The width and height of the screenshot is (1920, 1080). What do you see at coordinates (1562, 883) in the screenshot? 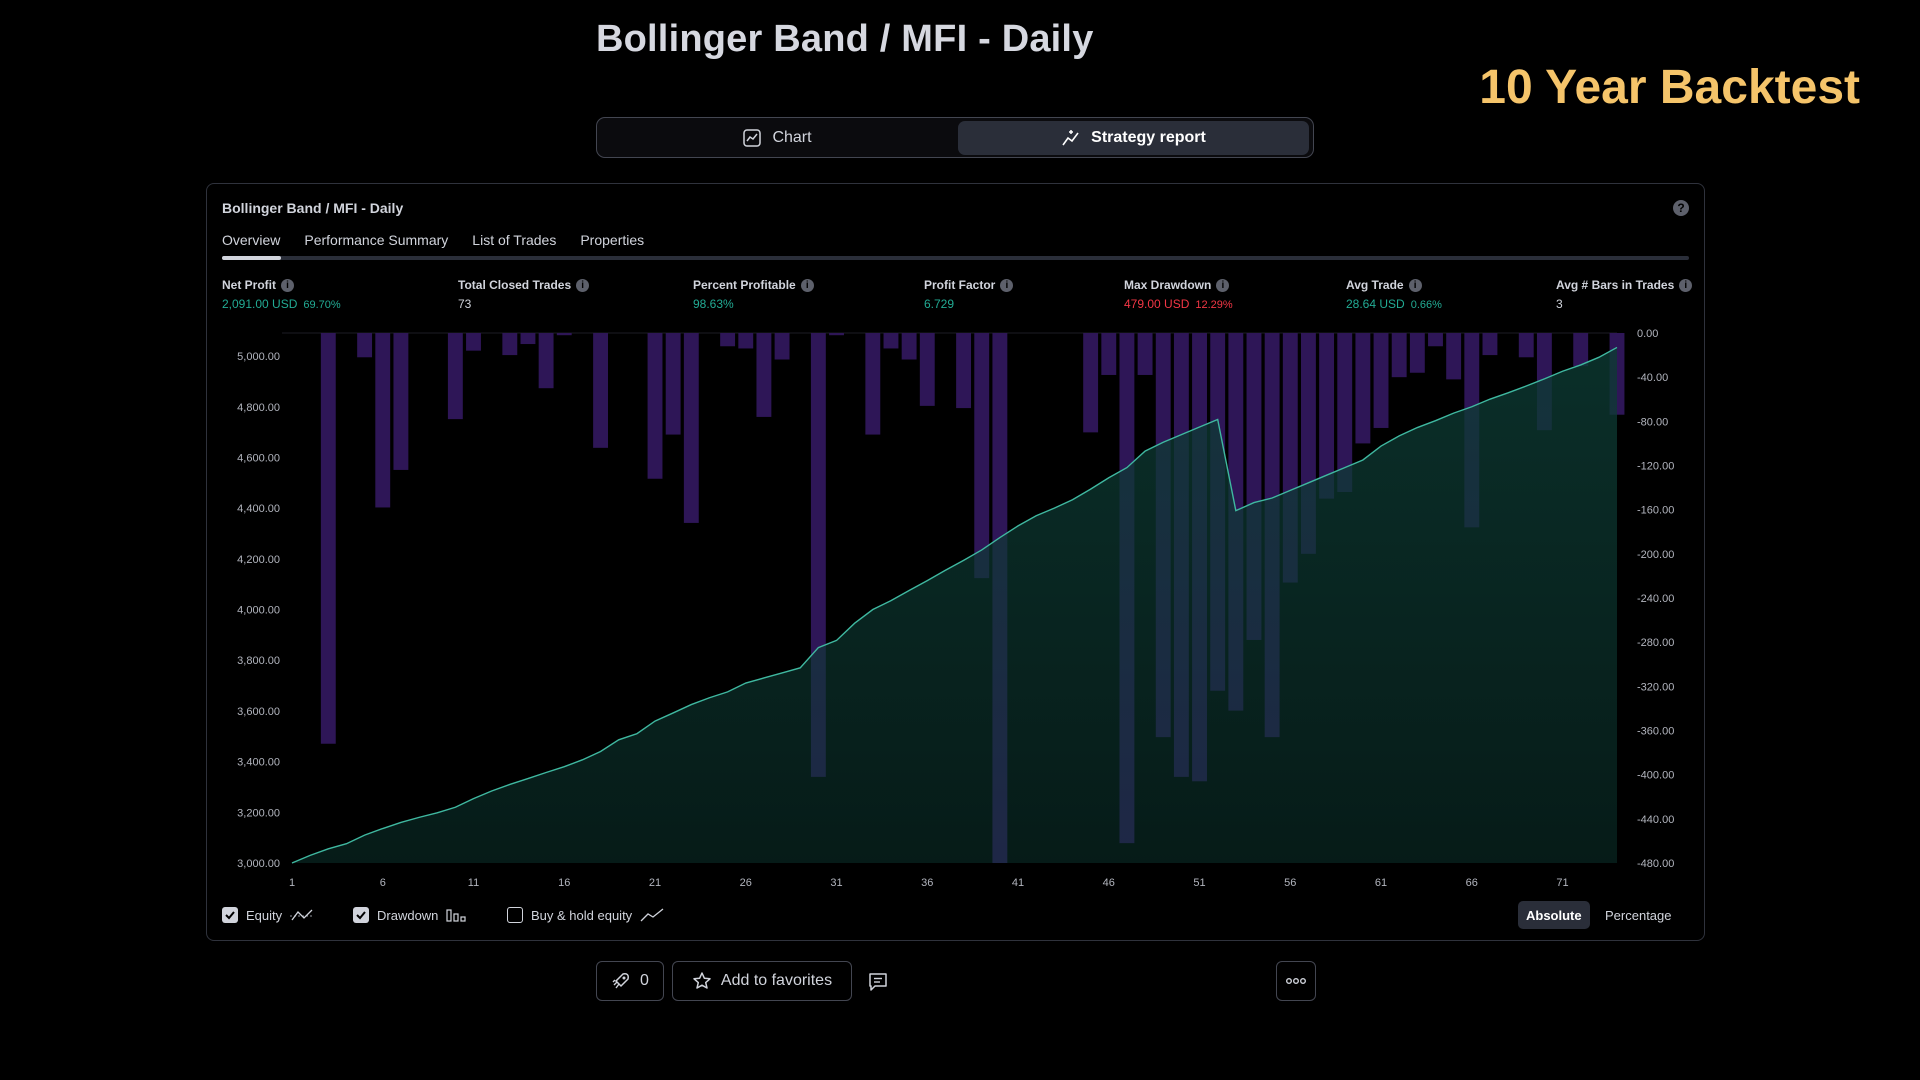
I see `x-axis-tick-label: 71` at bounding box center [1562, 883].